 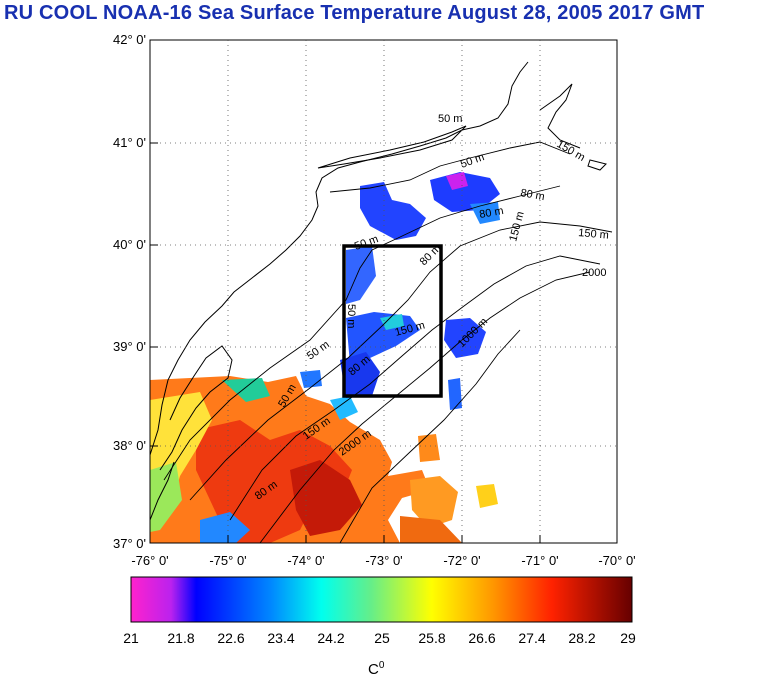 I want to click on lat-label: 42° 0', so click(x=129, y=39).